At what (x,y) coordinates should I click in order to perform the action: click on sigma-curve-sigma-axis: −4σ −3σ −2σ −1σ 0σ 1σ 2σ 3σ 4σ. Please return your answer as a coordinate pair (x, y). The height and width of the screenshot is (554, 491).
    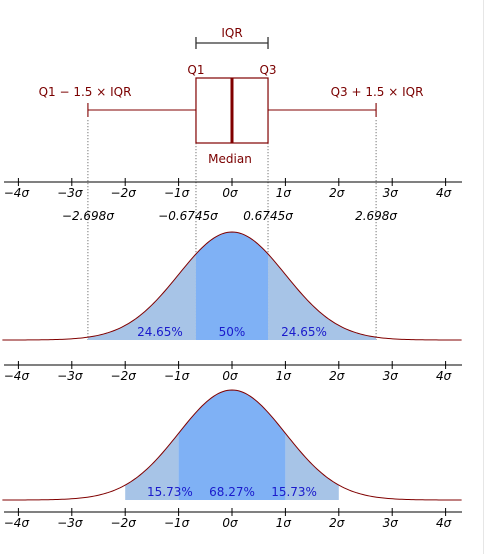
    Looking at the image, I should click on (233, 519).